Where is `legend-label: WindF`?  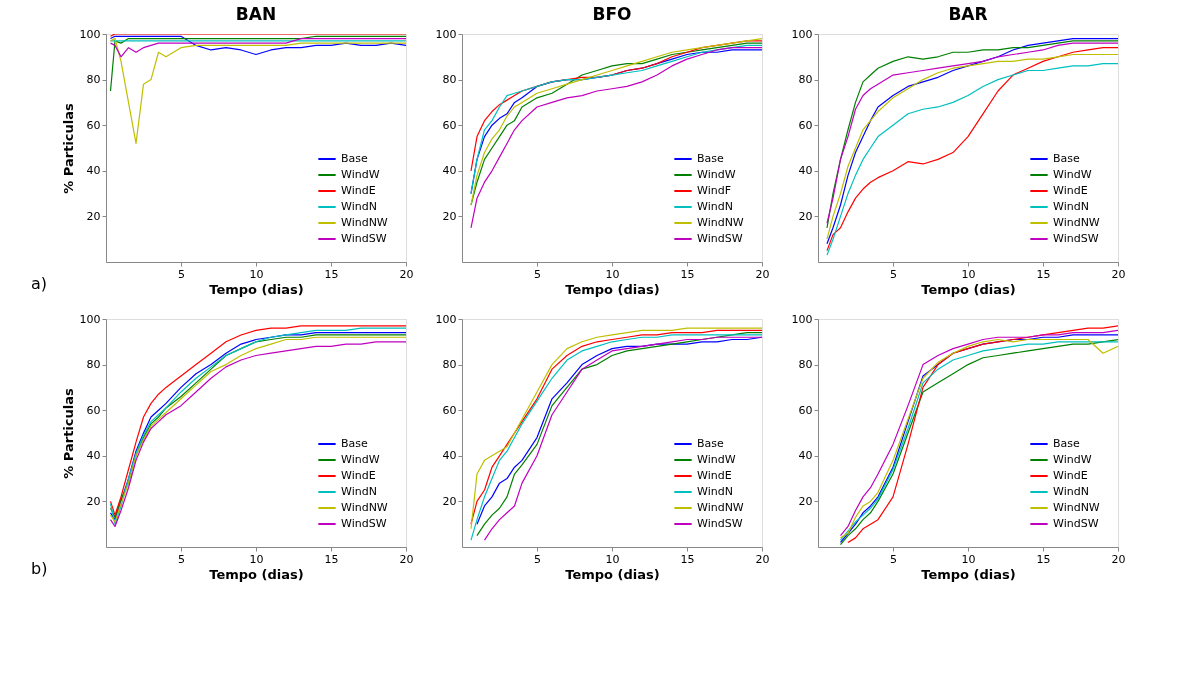
legend-label: WindF is located at coordinates (714, 190).